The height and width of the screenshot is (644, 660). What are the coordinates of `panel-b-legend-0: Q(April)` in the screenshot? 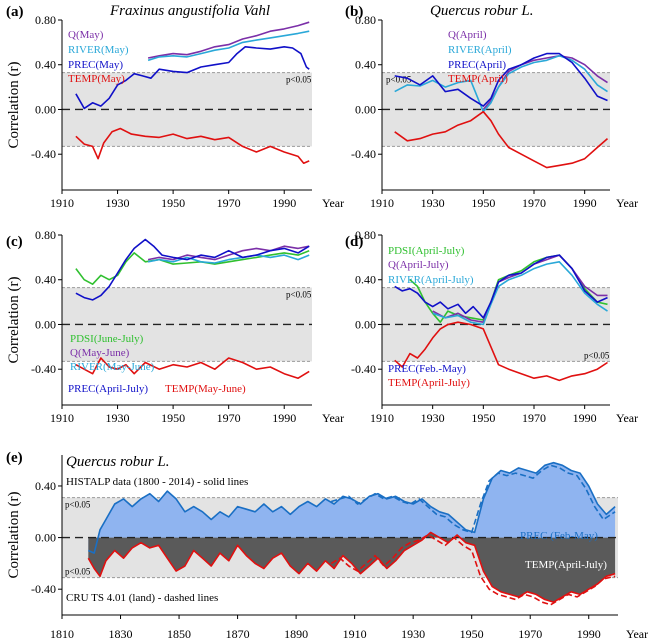 It's located at (467, 35).